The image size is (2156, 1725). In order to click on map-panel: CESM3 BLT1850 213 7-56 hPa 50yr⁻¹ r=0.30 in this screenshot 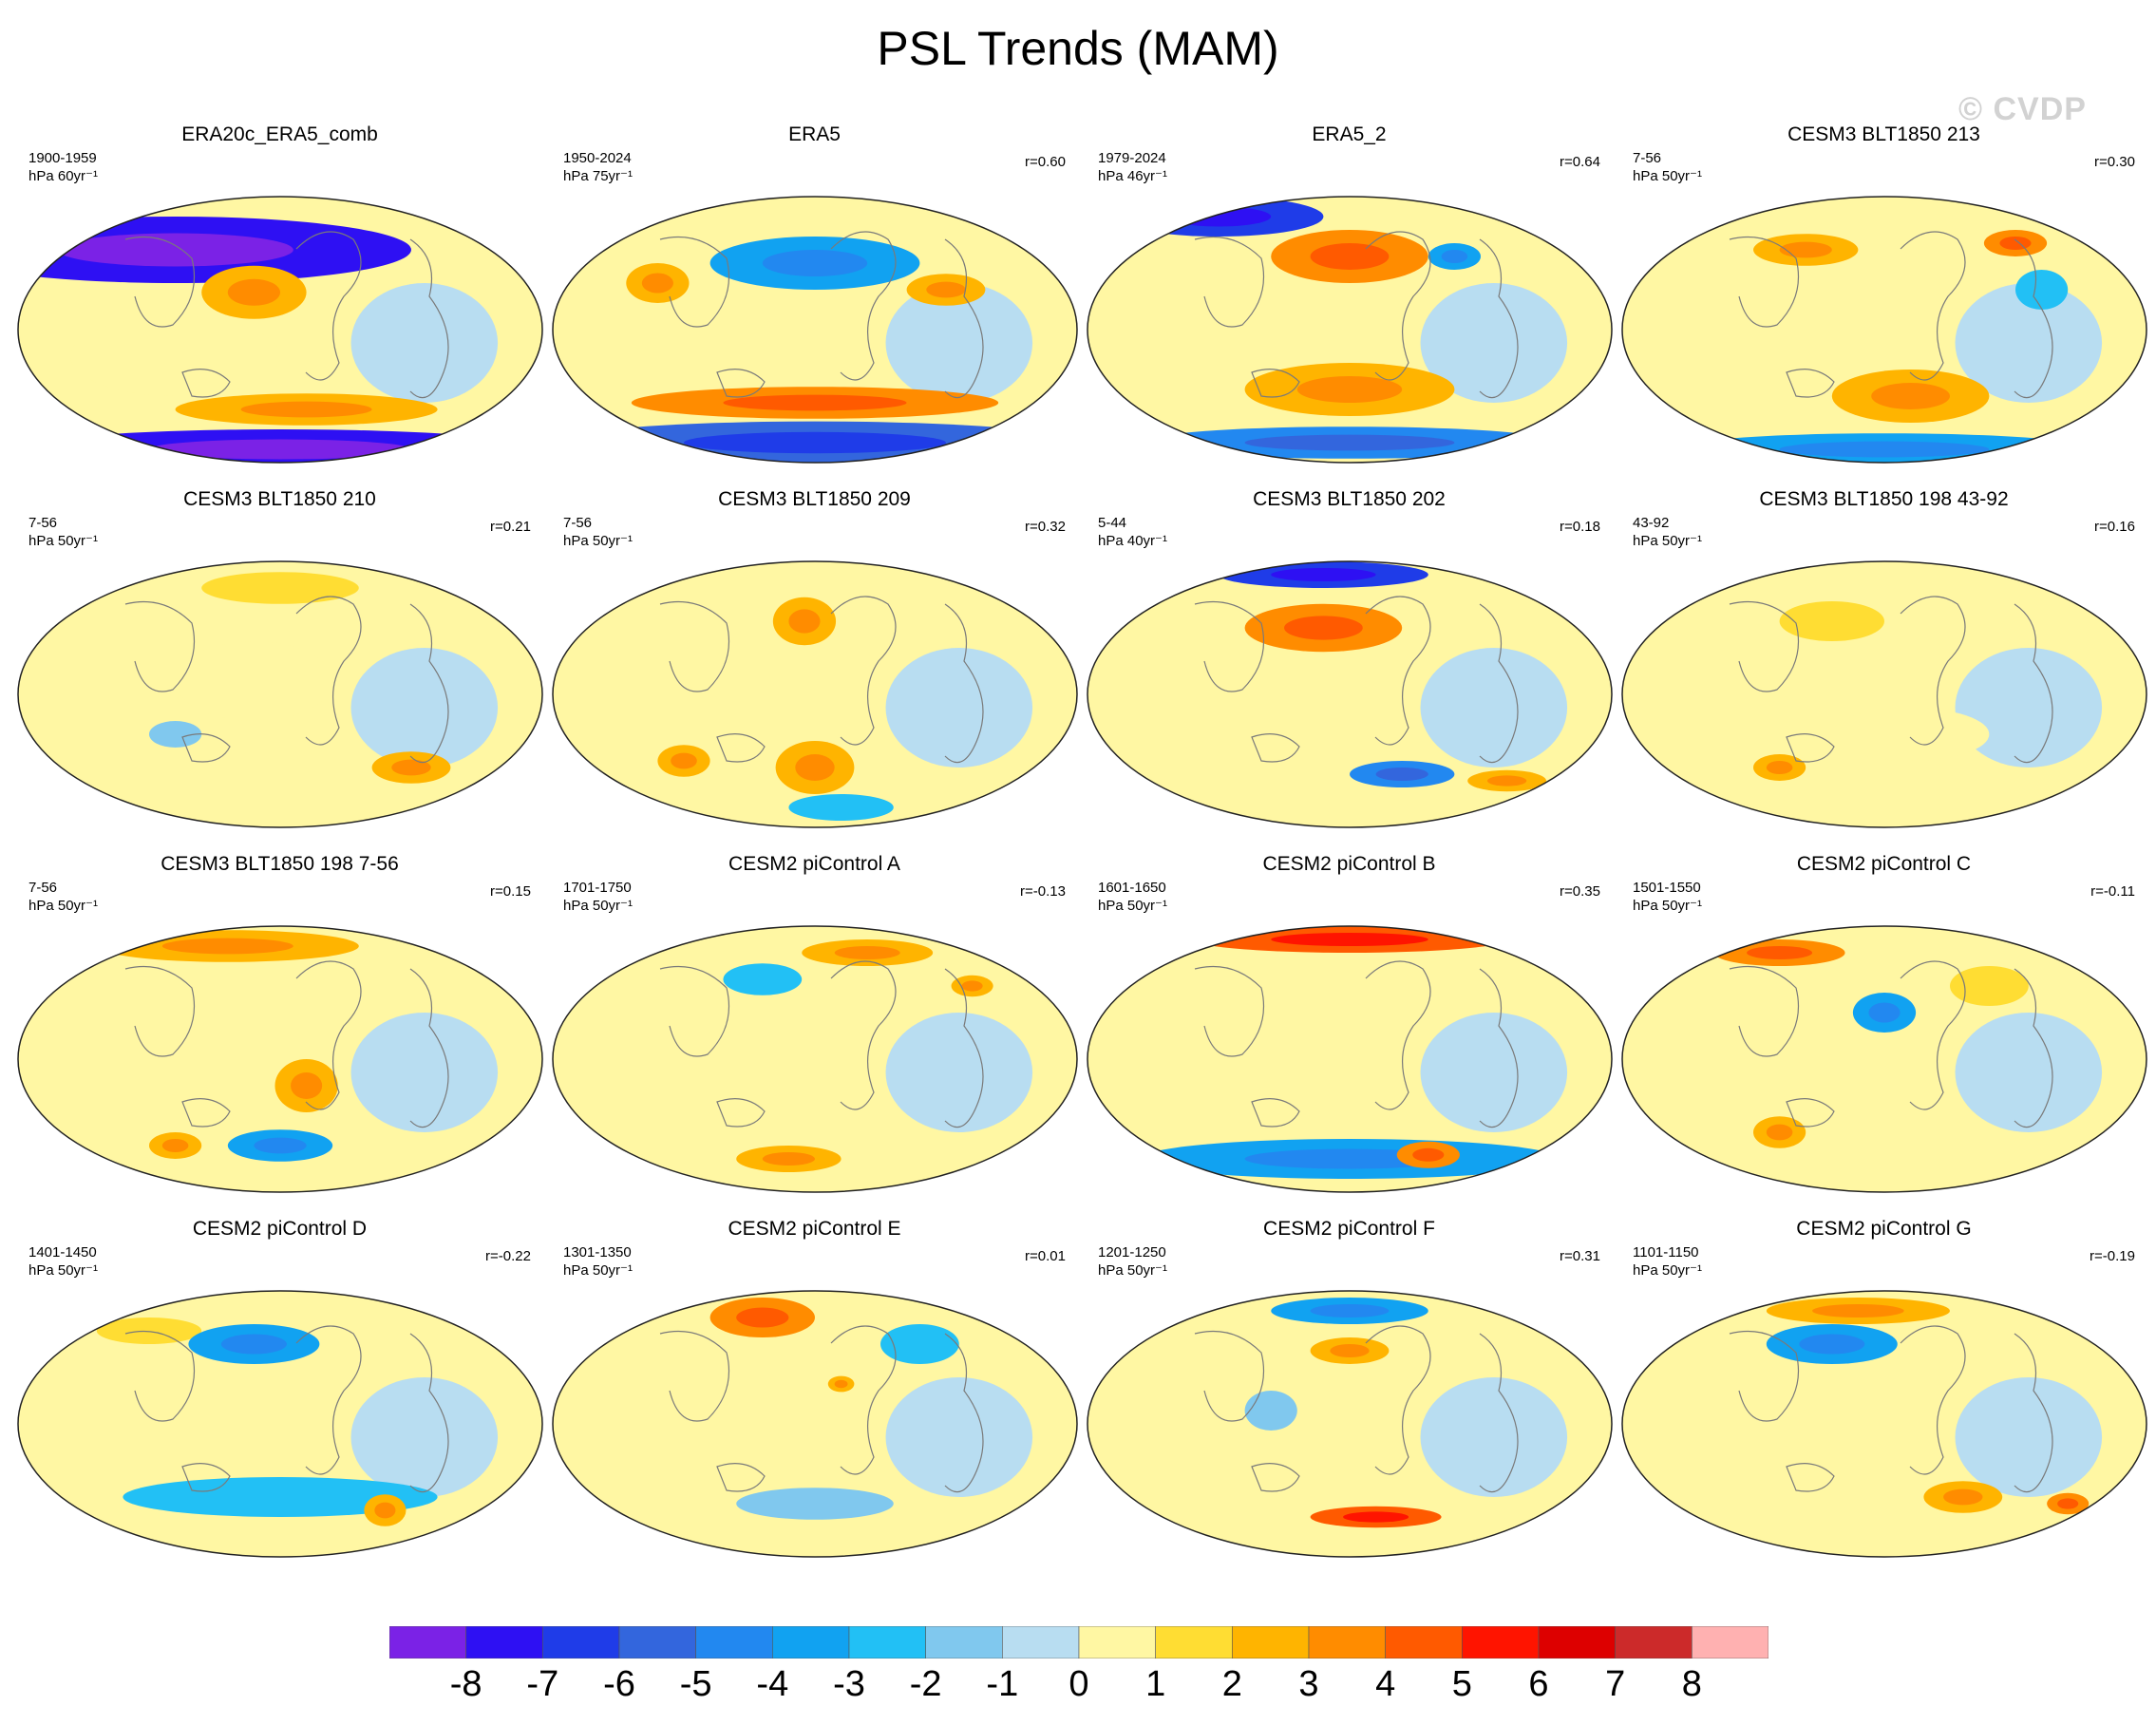, I will do `click(1884, 292)`.